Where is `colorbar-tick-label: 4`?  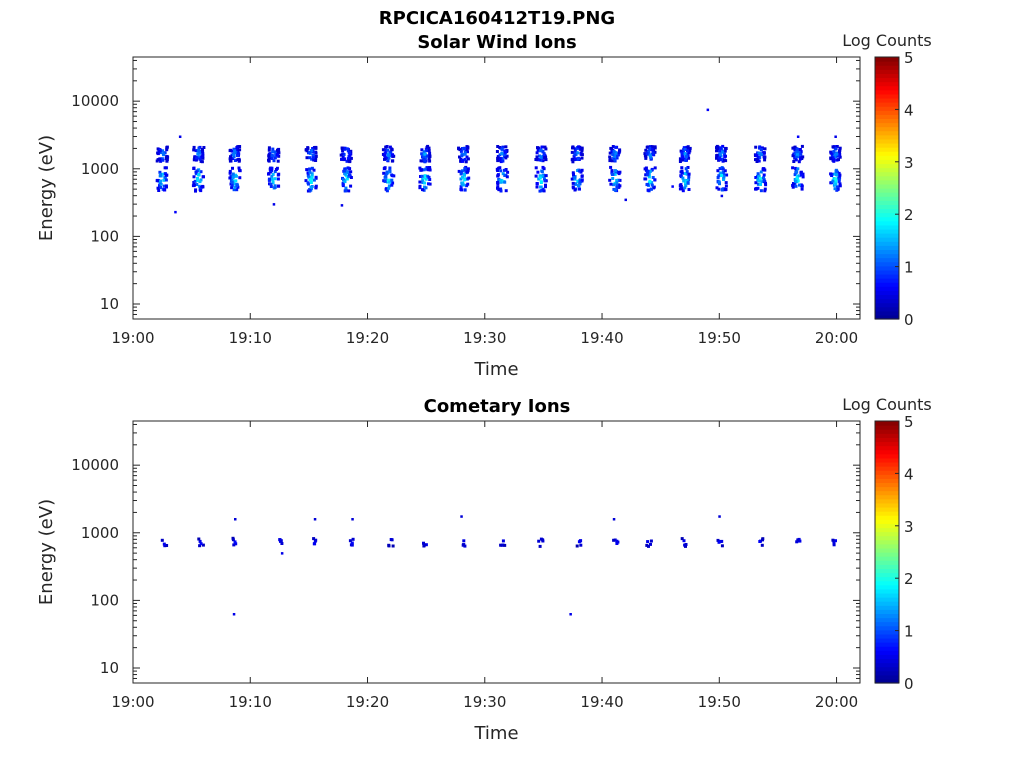 colorbar-tick-label: 4 is located at coordinates (909, 110).